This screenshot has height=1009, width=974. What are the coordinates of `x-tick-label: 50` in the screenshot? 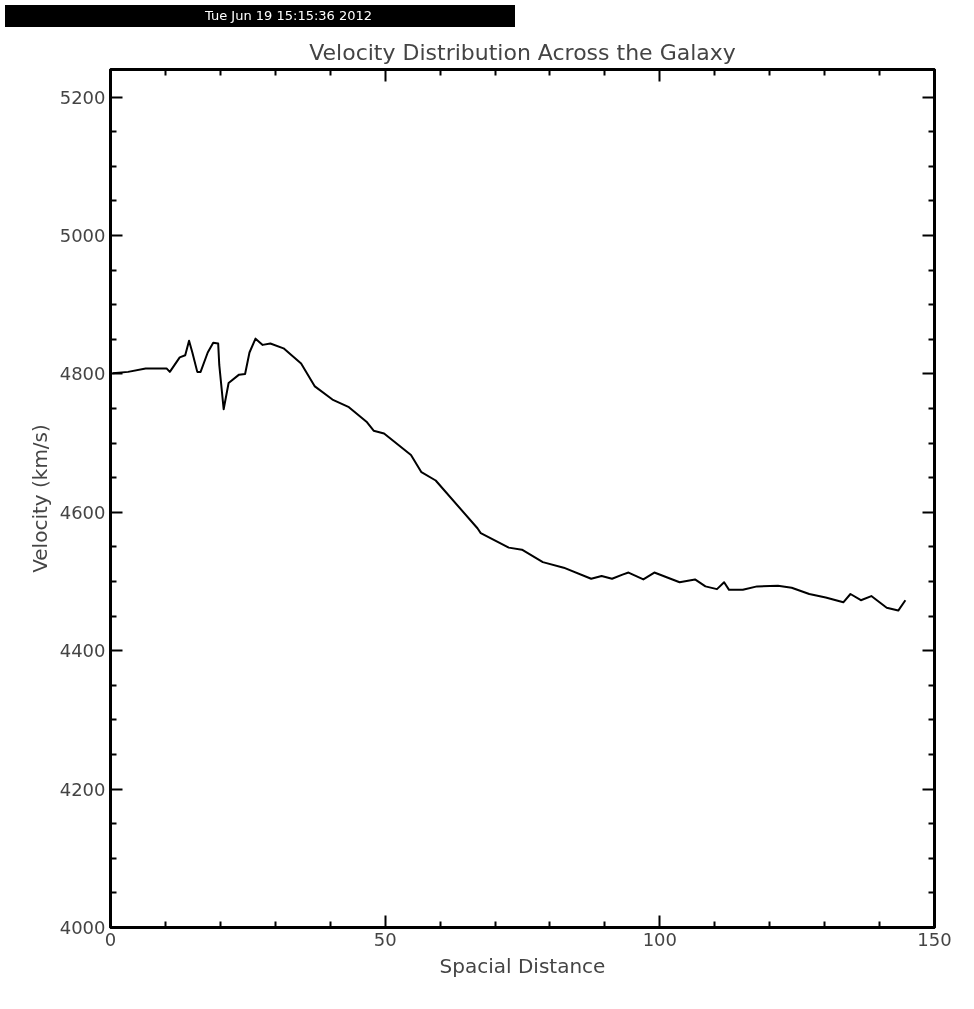 It's located at (385, 939).